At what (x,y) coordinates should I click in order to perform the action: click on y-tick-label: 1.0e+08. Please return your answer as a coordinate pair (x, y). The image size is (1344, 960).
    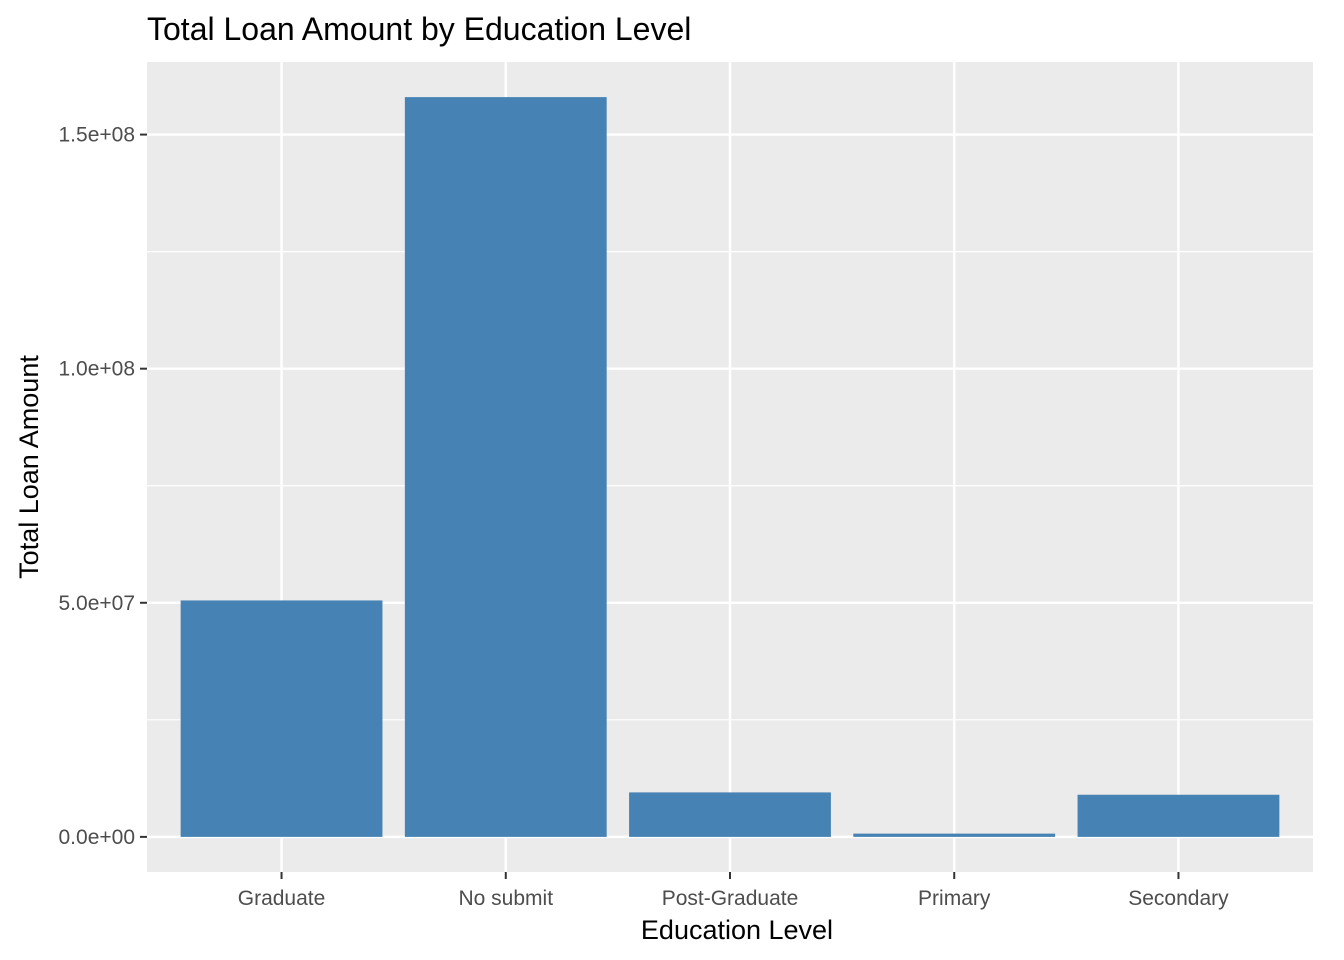
    Looking at the image, I should click on (97, 369).